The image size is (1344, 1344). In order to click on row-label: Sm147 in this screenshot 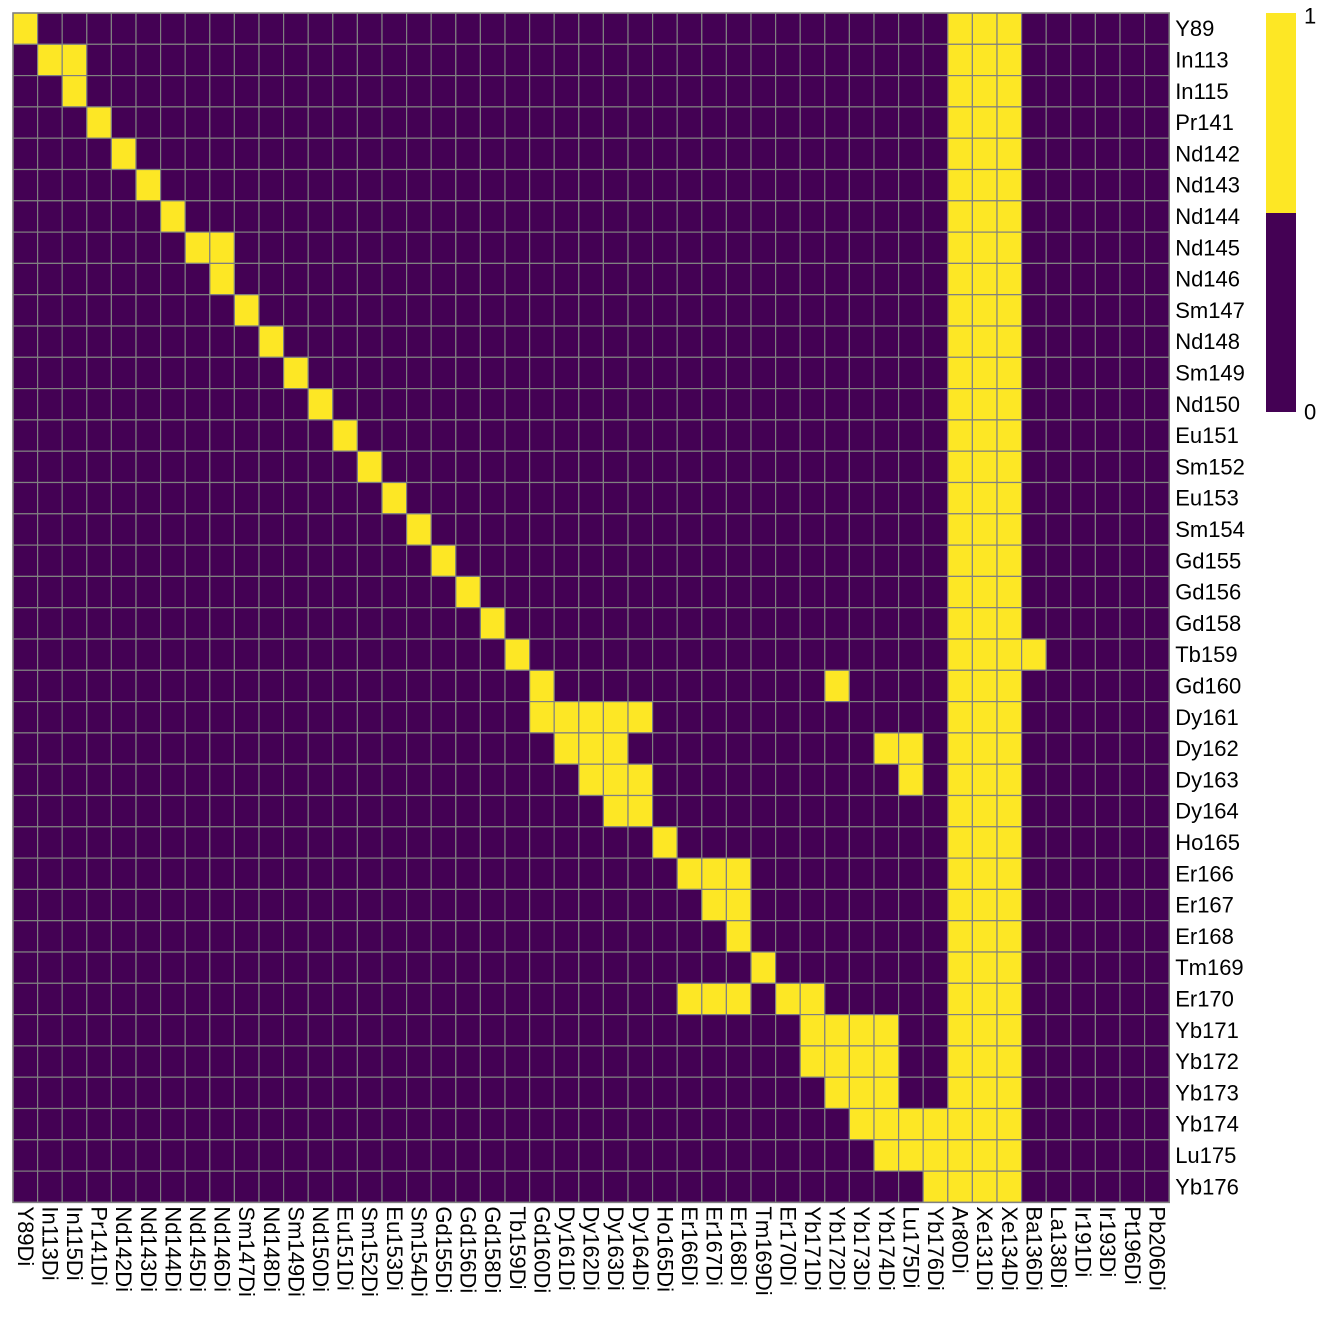, I will do `click(1210, 310)`.